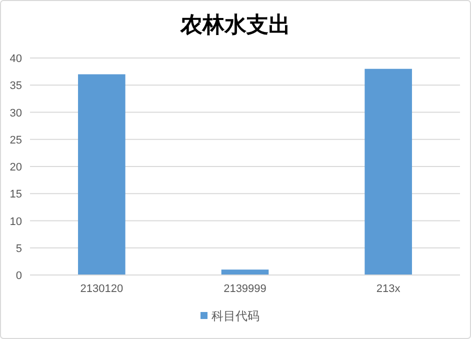 The image size is (471, 339). Describe the element at coordinates (388, 289) in the screenshot. I see `x-tick-label: 213x` at that location.